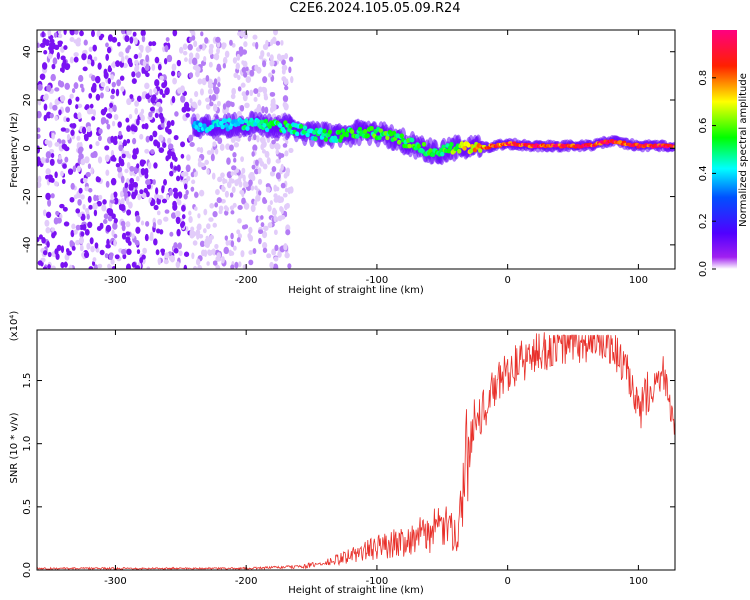  What do you see at coordinates (377, 280) in the screenshot?
I see `x-tick-label: -100` at bounding box center [377, 280].